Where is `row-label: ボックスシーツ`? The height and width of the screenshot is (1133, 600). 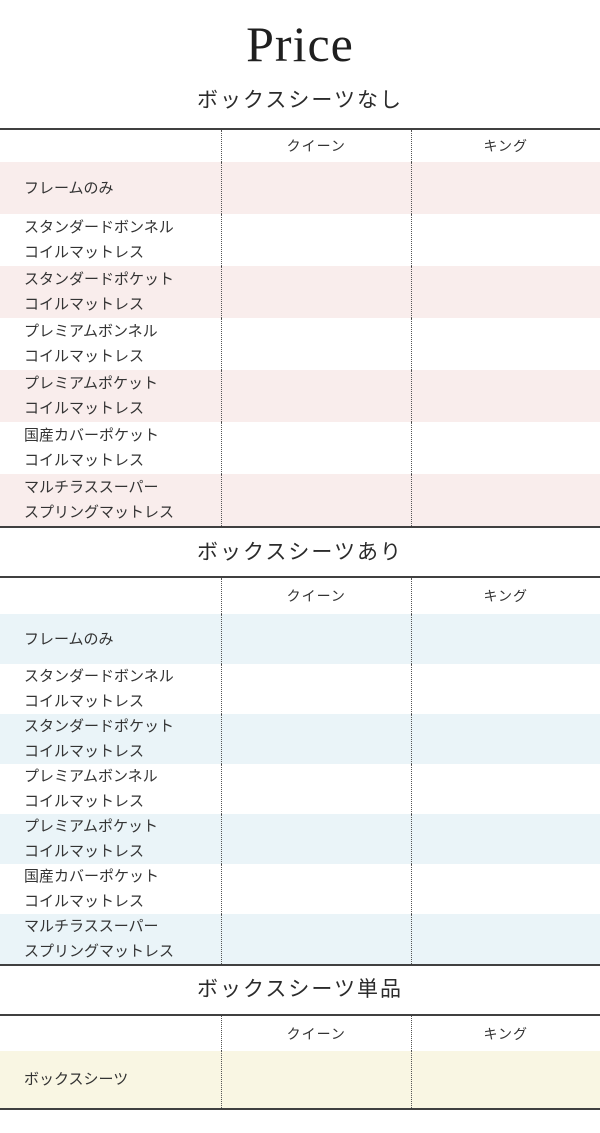
row-label: ボックスシーツ is located at coordinates (76, 1079).